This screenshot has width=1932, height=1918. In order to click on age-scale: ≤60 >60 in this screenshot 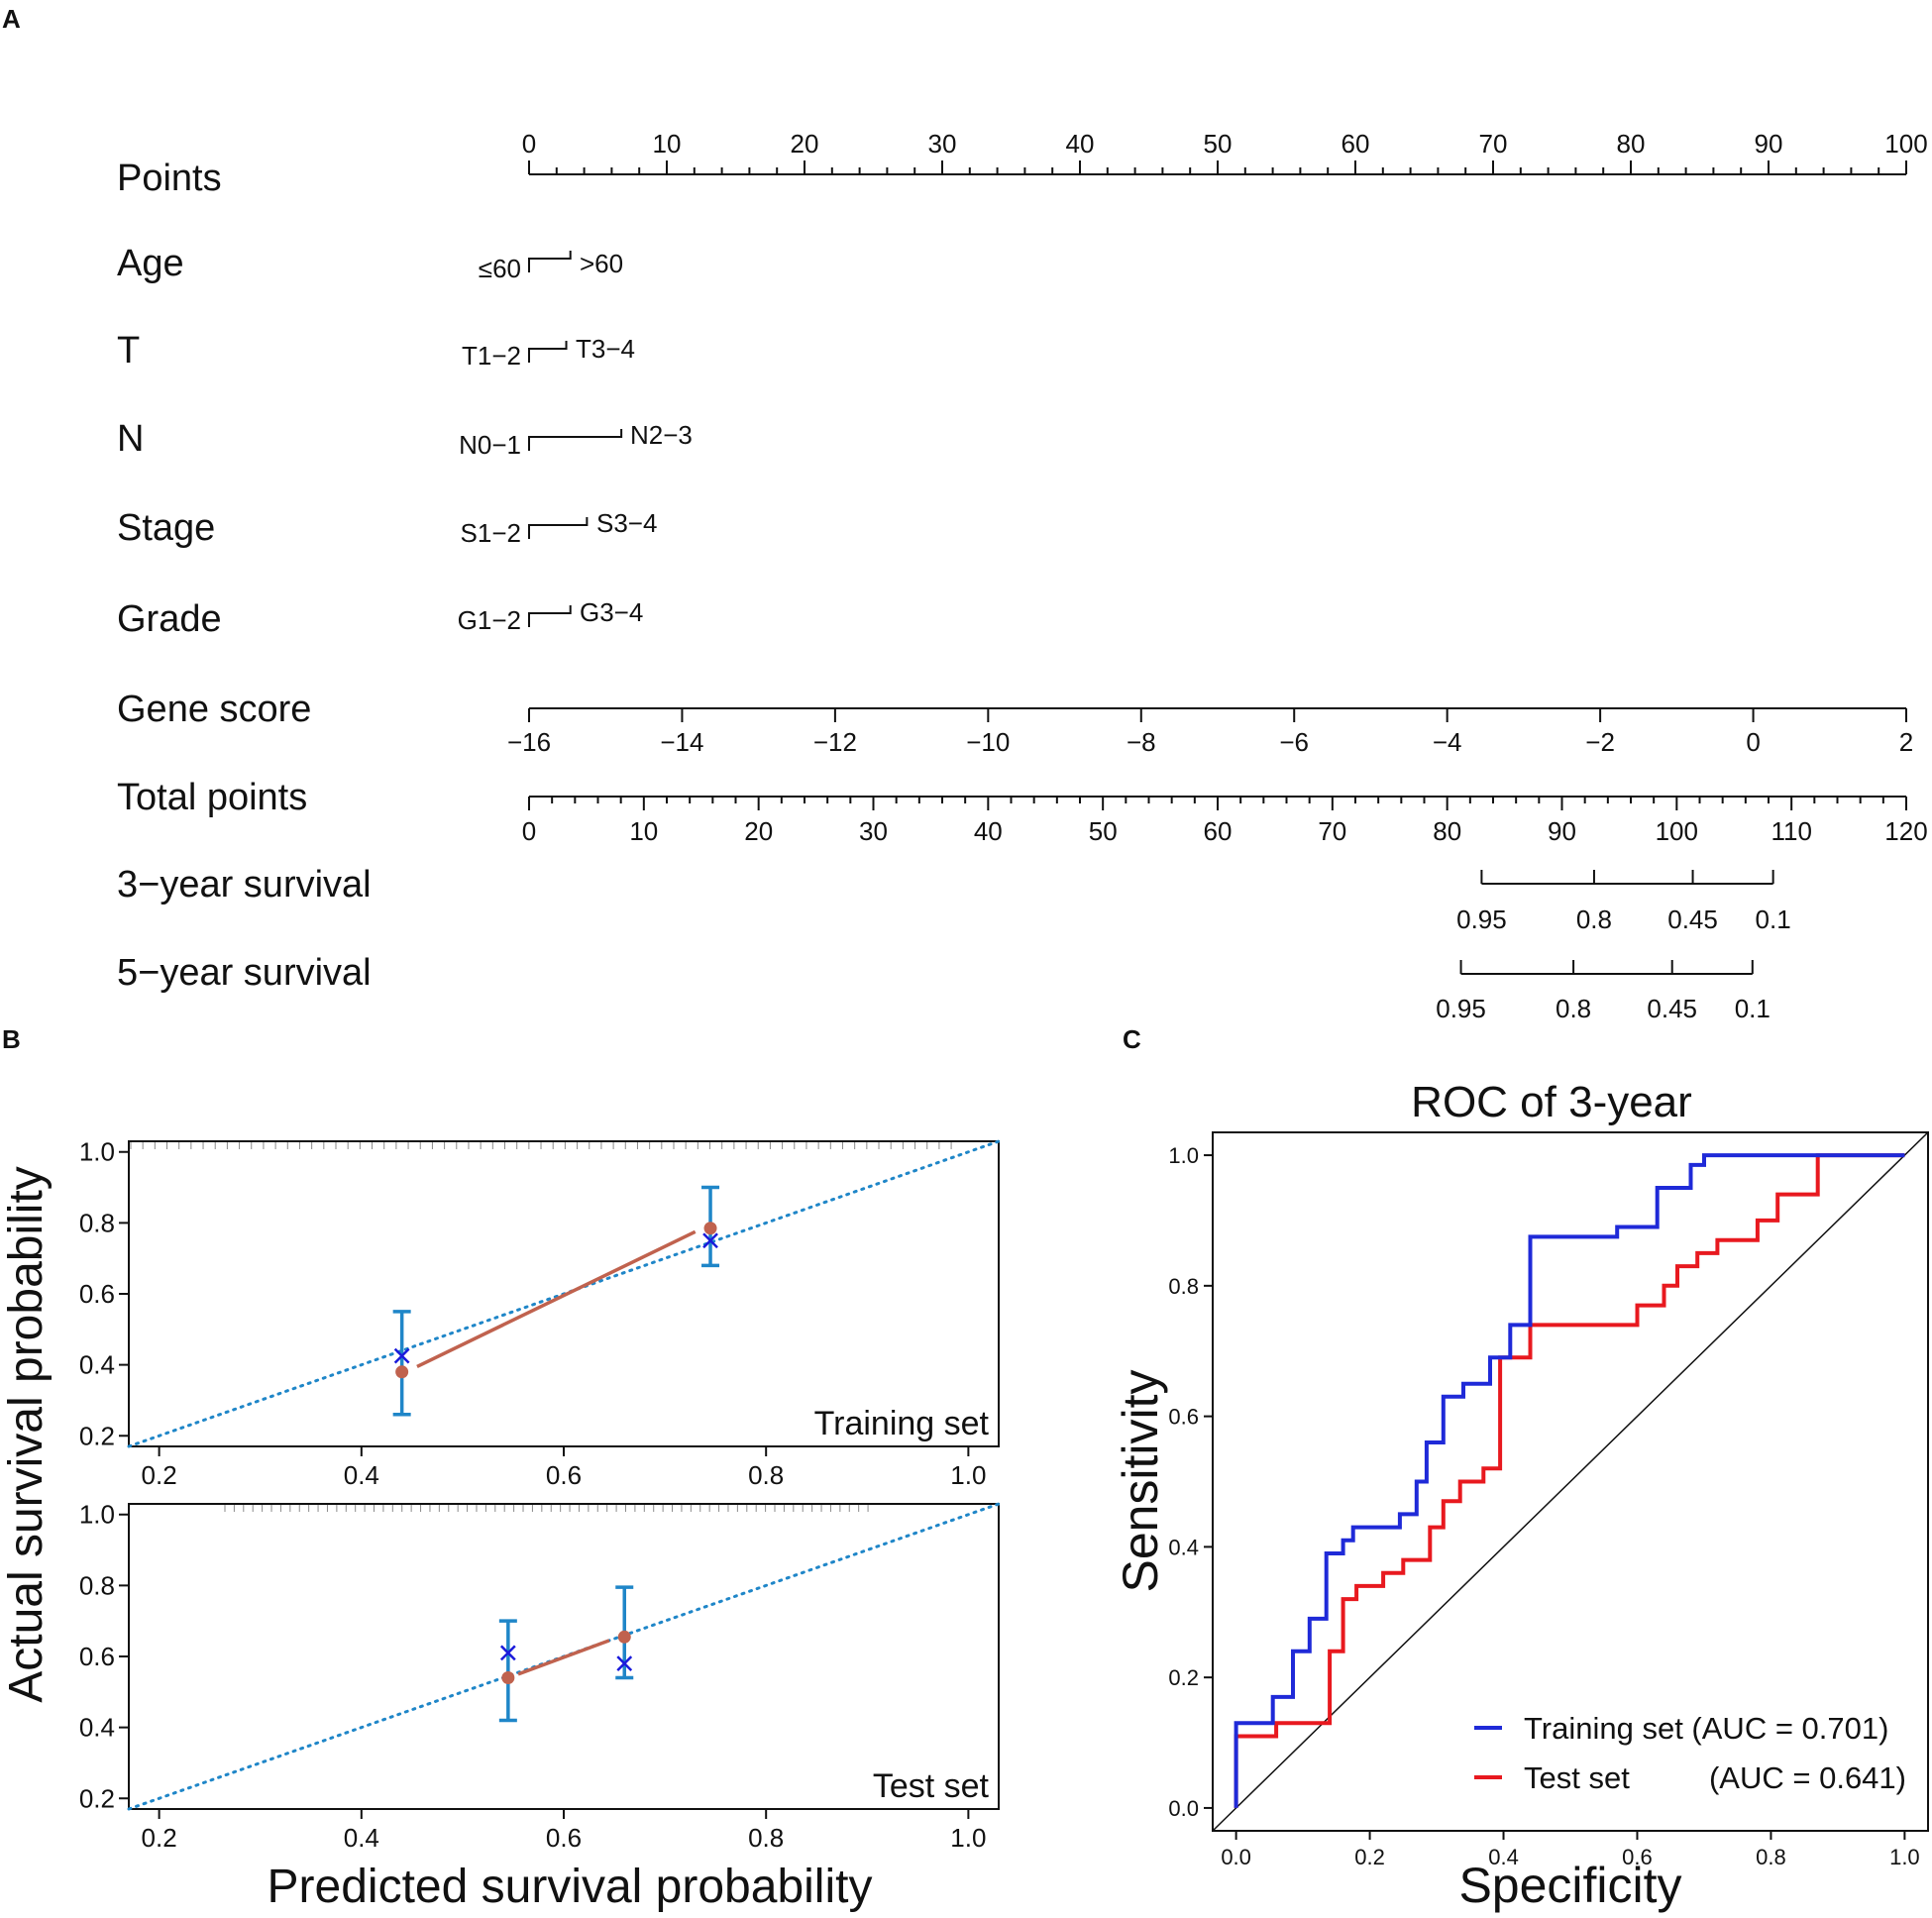, I will do `click(551, 266)`.